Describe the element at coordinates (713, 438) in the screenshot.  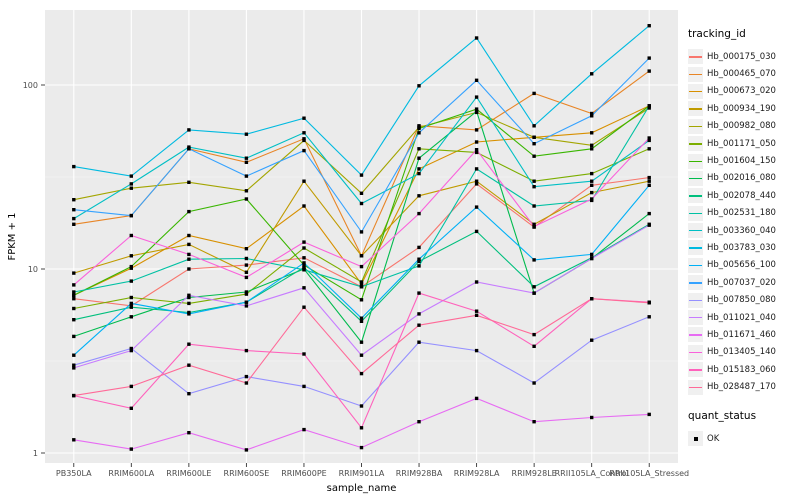
I see `legend-label: OK` at that location.